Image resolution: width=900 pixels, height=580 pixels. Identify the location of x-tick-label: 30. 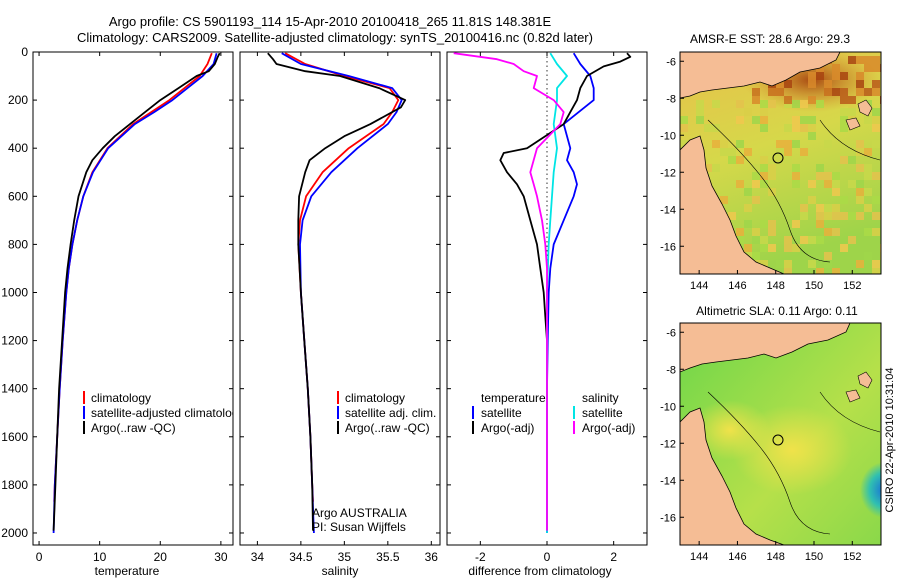
(221, 557).